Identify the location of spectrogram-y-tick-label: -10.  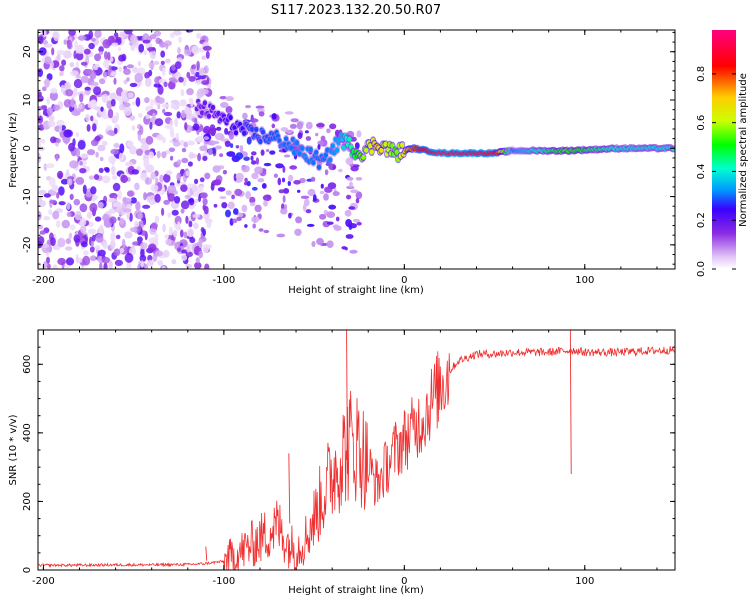
(27, 196).